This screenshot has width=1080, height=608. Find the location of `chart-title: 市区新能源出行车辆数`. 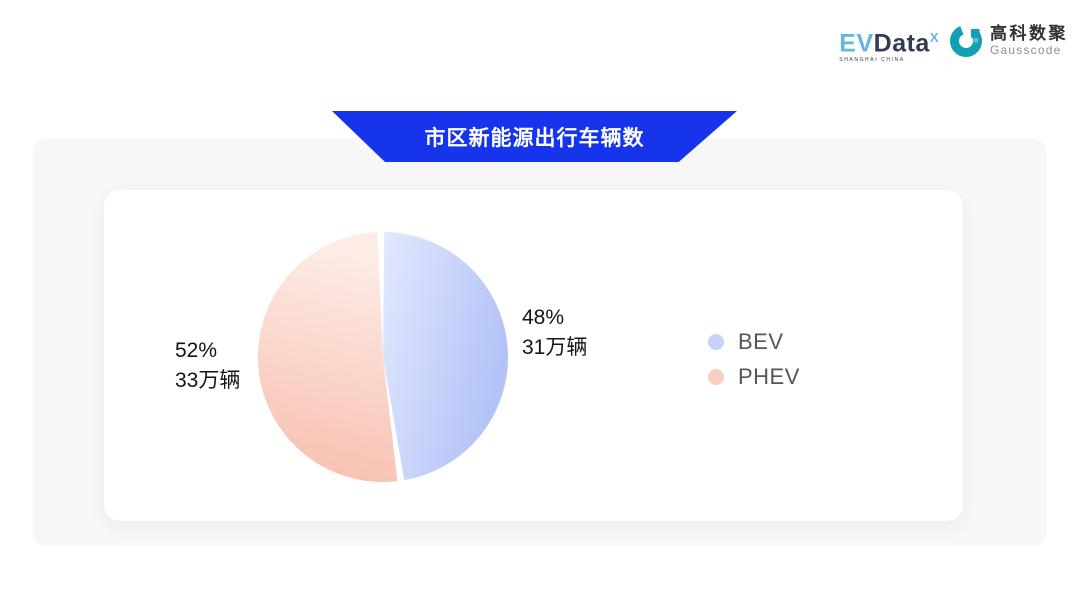

chart-title: 市区新能源出行车辆数 is located at coordinates (534, 138).